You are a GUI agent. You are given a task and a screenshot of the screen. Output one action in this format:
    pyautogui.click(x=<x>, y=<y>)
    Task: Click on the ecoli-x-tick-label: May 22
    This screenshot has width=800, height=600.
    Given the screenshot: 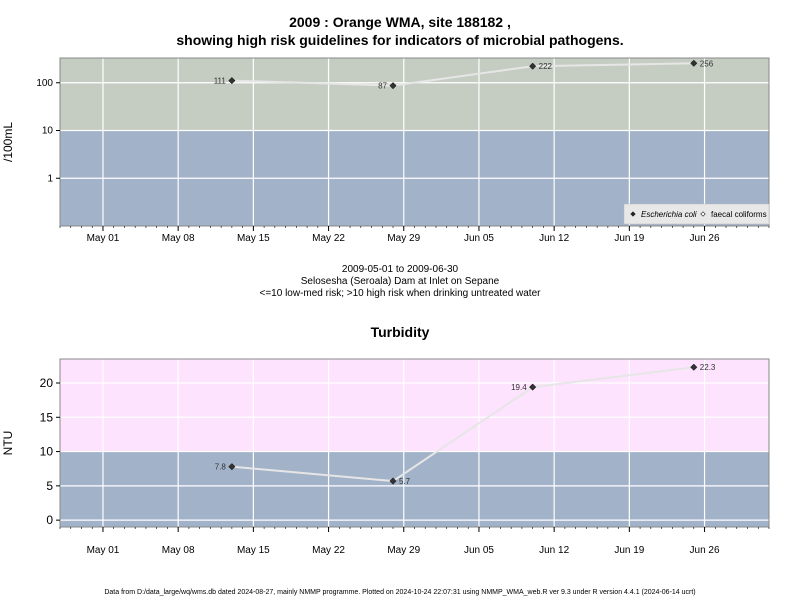 What is the action you would take?
    pyautogui.click(x=328, y=238)
    